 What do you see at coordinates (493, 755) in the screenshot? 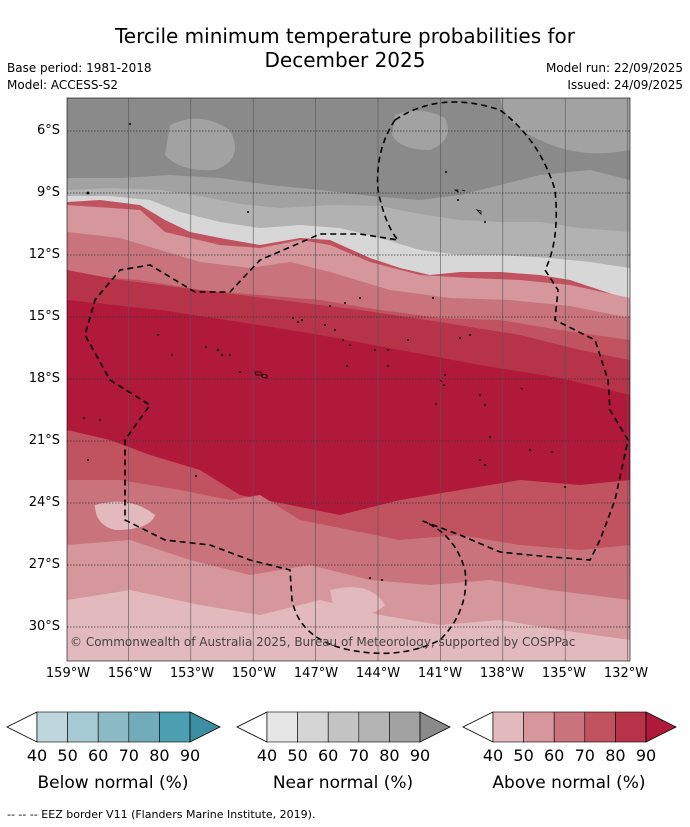
I see `colorbar-above-tick-40: 40` at bounding box center [493, 755].